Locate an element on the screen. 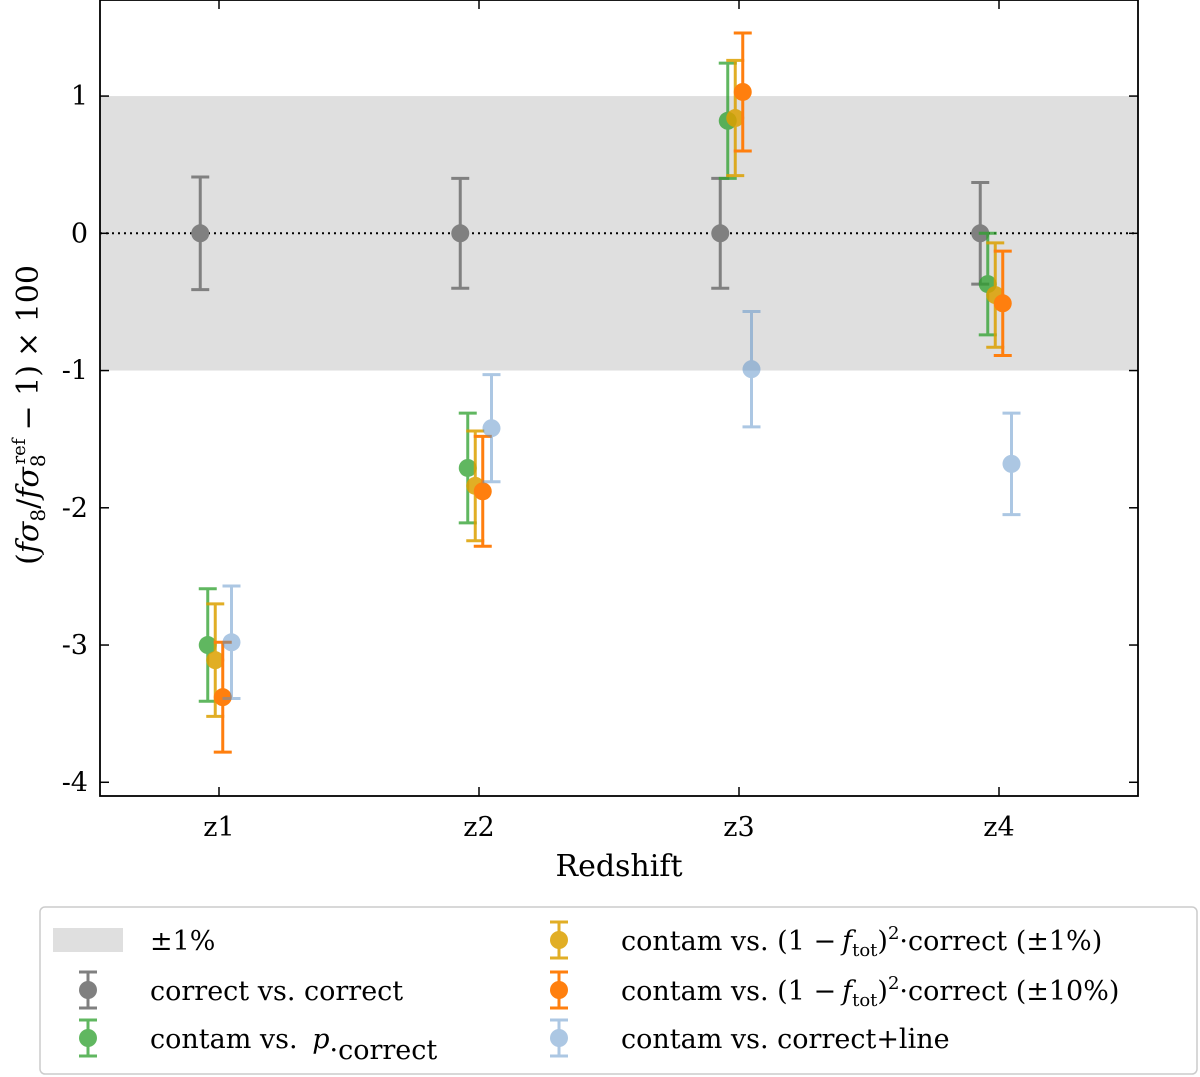  legend-label: contam vs. correct+line is located at coordinates (785, 1039).